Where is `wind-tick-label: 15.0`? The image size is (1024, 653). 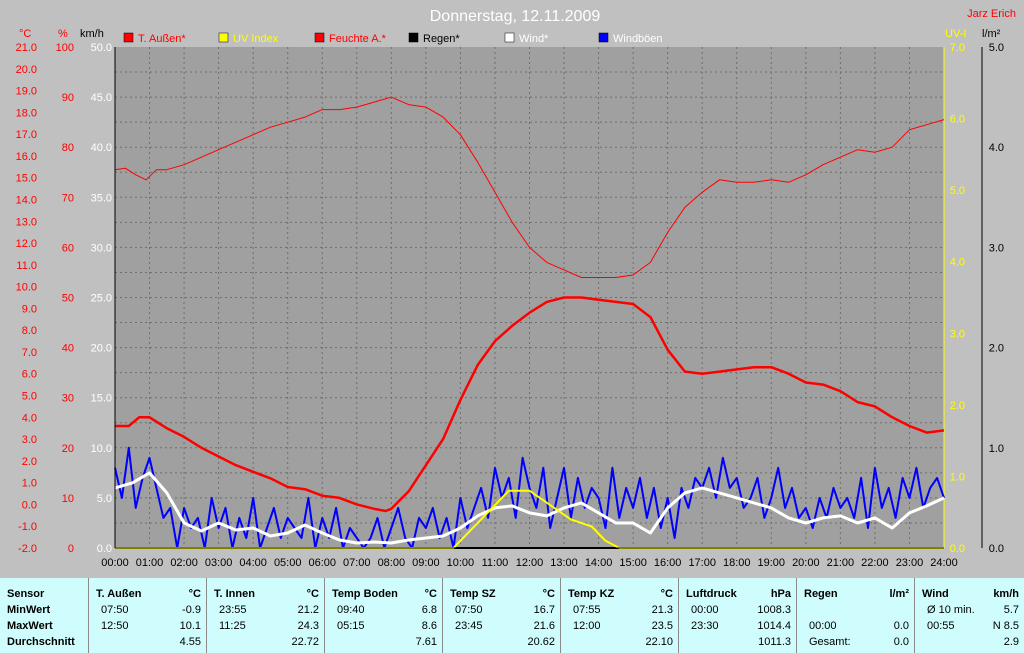 wind-tick-label: 15.0 is located at coordinates (101, 399).